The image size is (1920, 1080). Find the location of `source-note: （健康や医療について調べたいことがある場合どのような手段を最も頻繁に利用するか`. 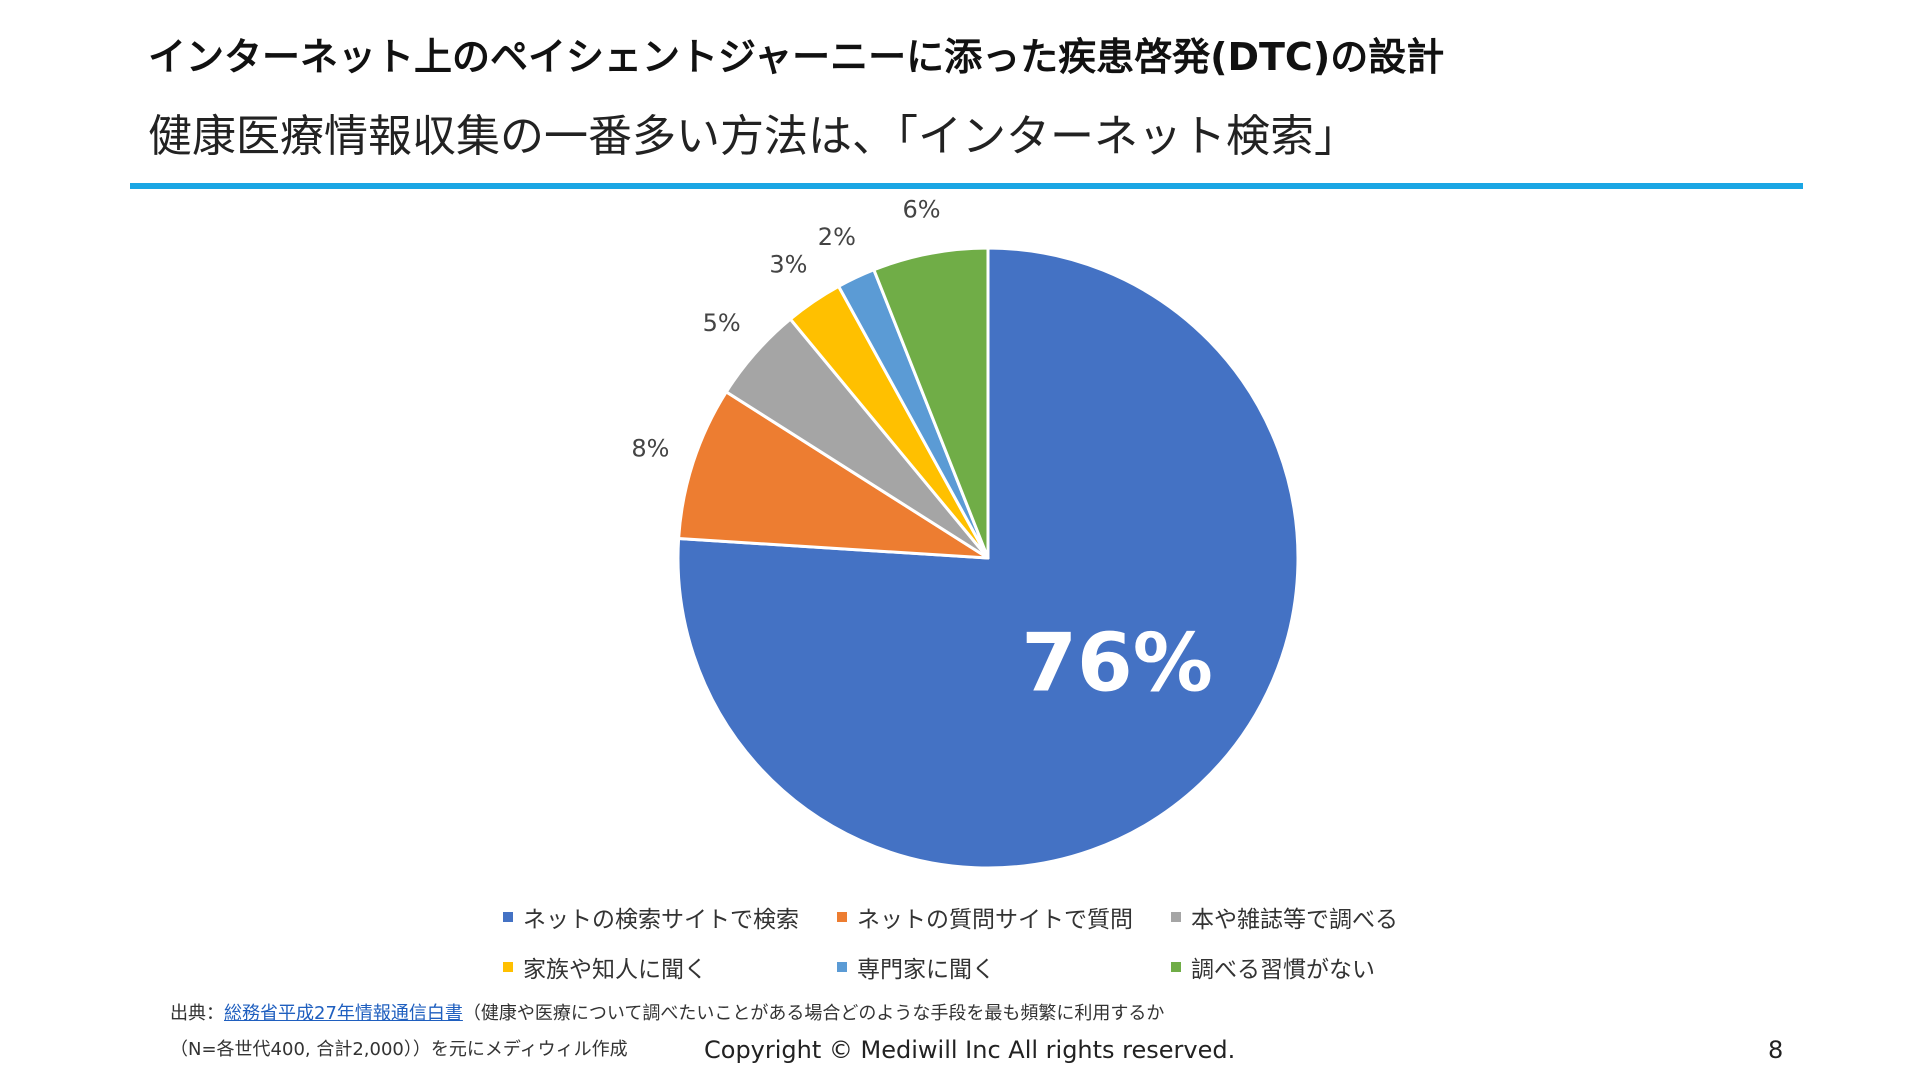

source-note: （健康や医療について調べたいことがある場合どのような手段を最も頻繁に利用するか is located at coordinates (813, 1013).